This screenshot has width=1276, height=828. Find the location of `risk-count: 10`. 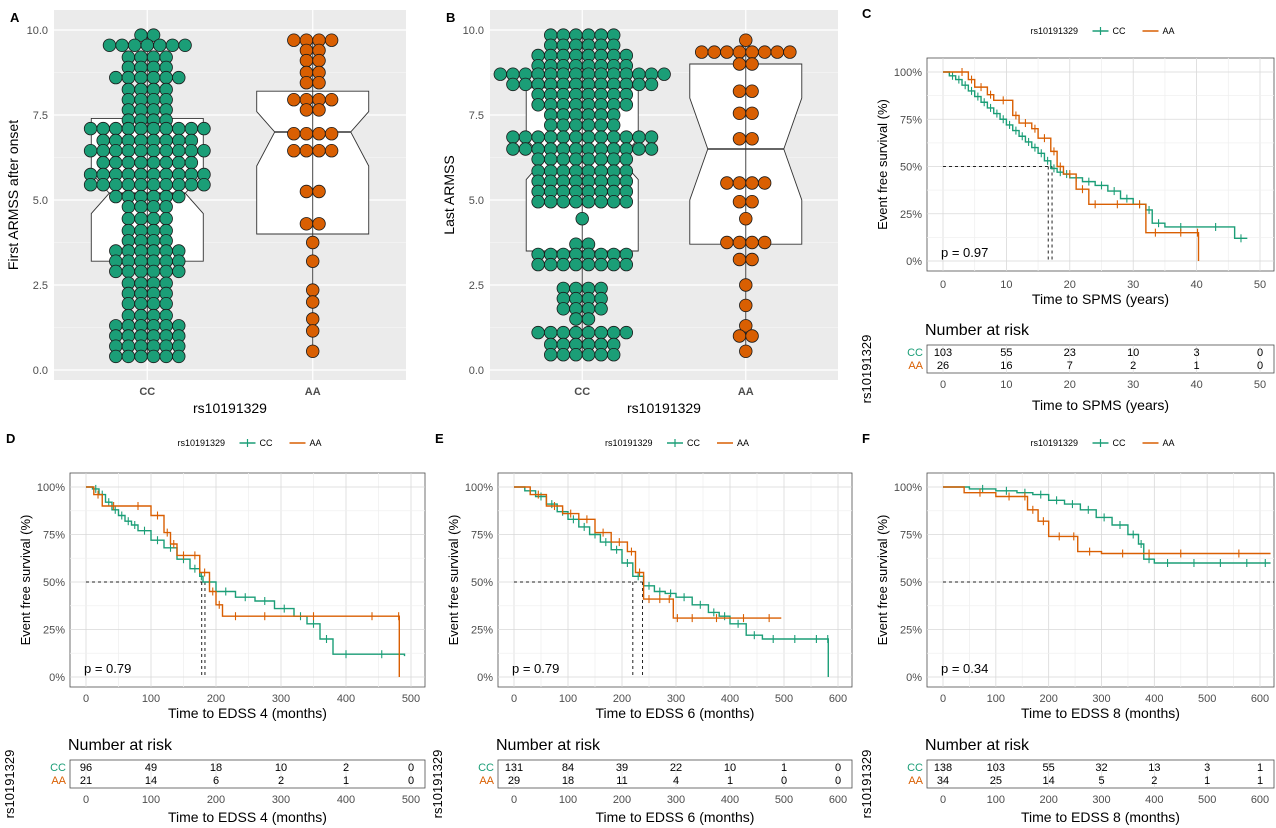

risk-count: 10 is located at coordinates (1133, 353).